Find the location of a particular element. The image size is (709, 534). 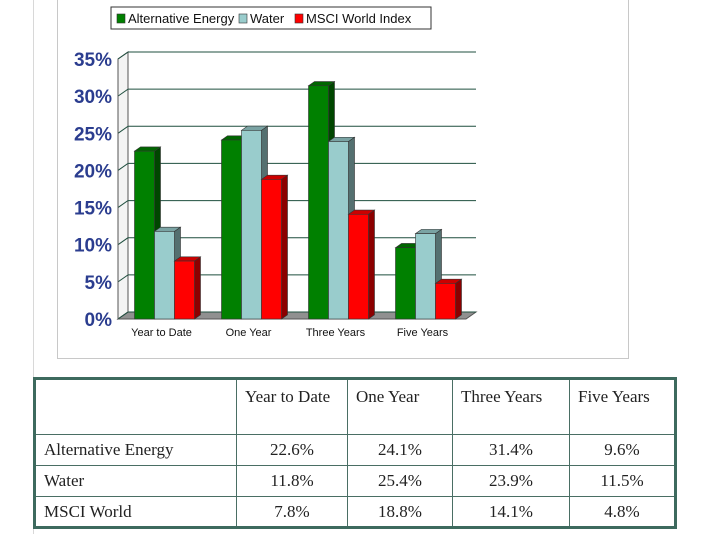

table-header-cell: Year to Date is located at coordinates (292, 406).